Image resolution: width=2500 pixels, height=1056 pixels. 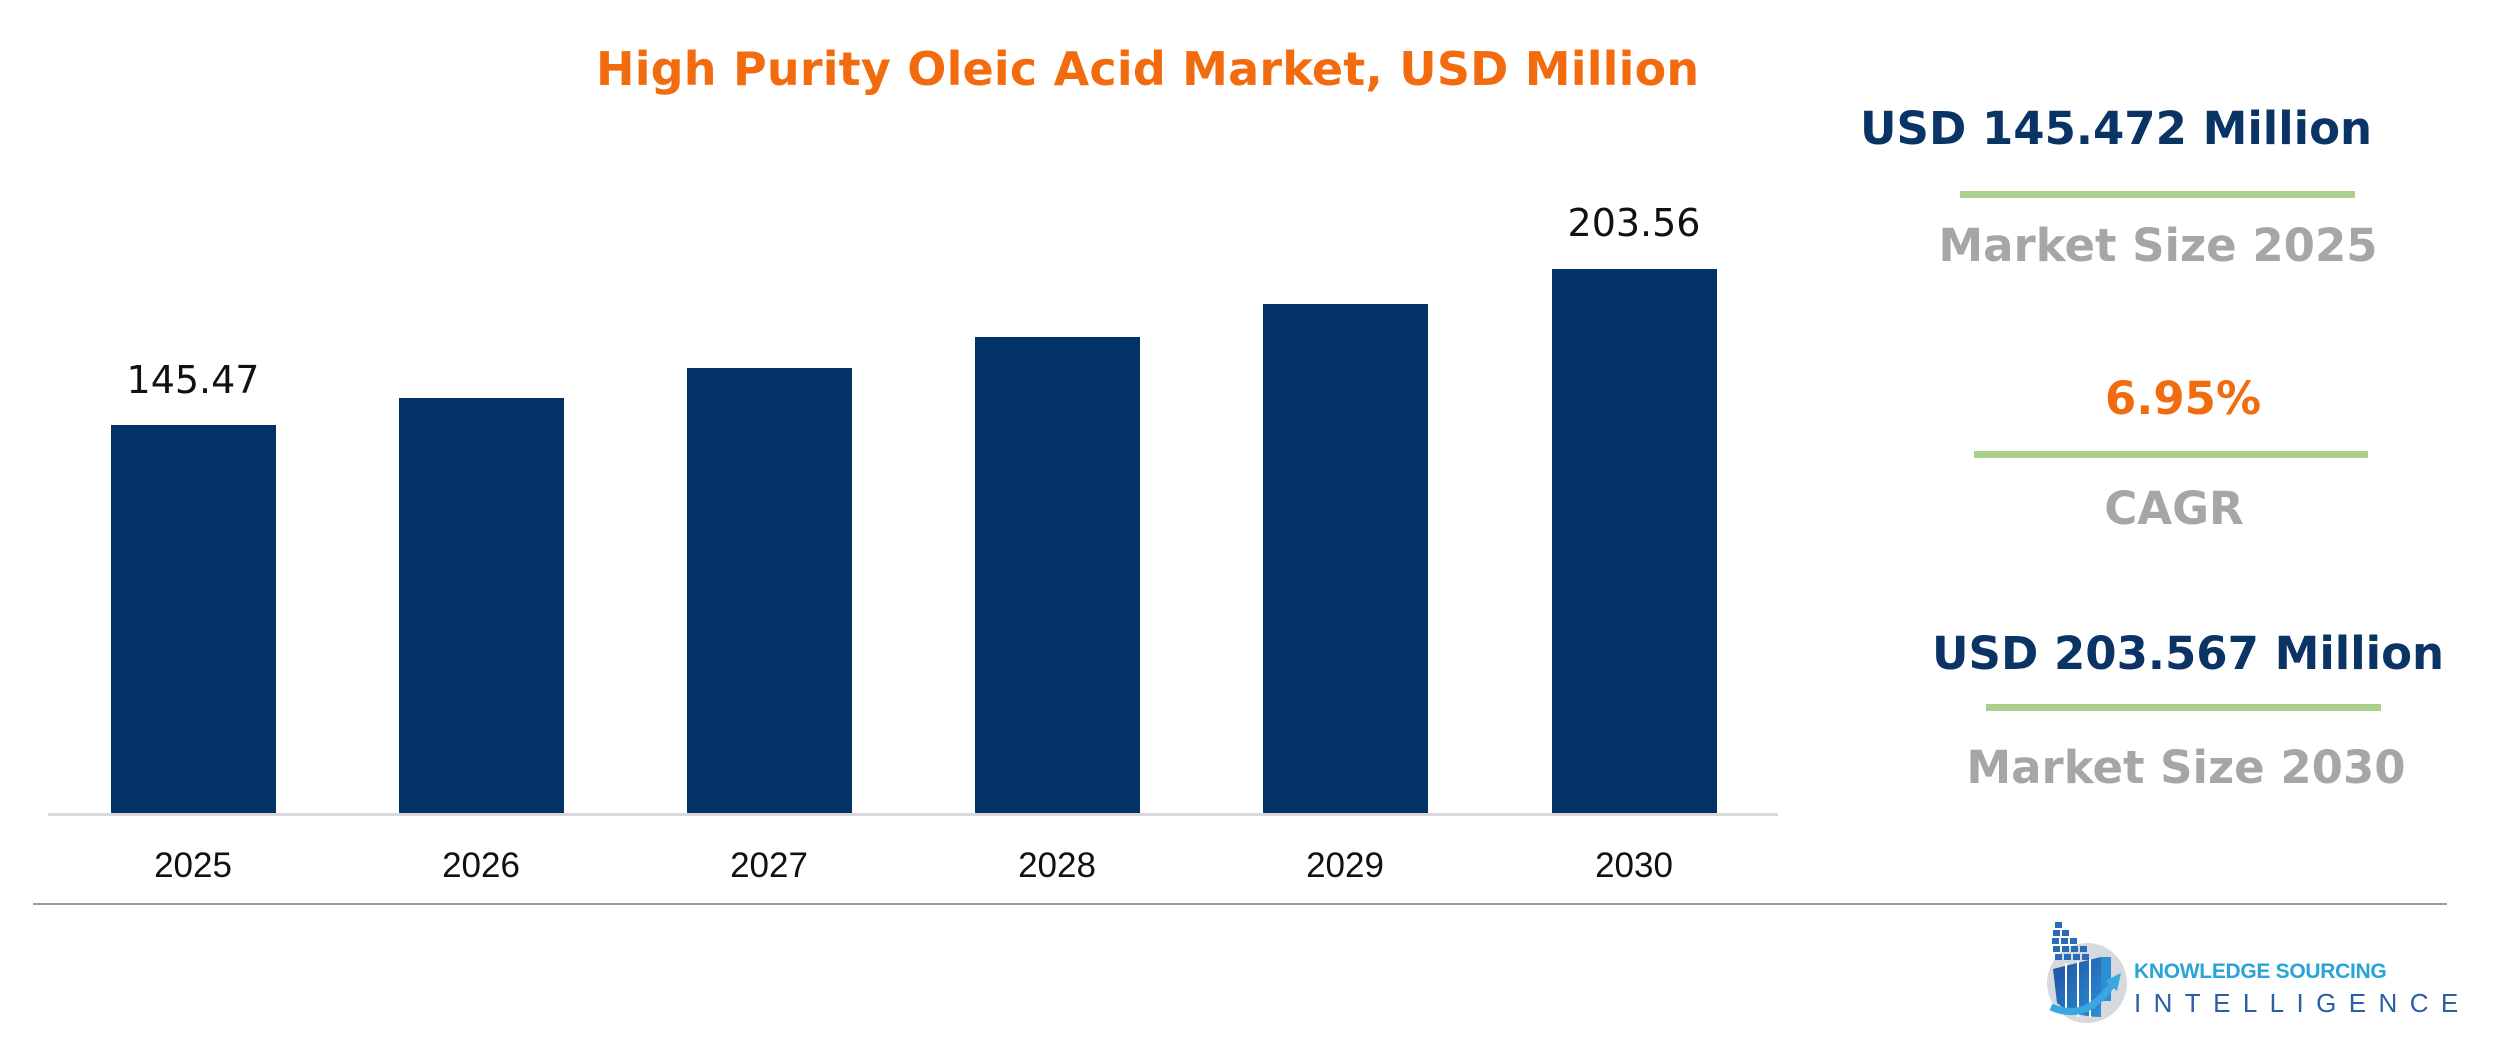 What do you see at coordinates (1345, 559) in the screenshot?
I see `bar-2029` at bounding box center [1345, 559].